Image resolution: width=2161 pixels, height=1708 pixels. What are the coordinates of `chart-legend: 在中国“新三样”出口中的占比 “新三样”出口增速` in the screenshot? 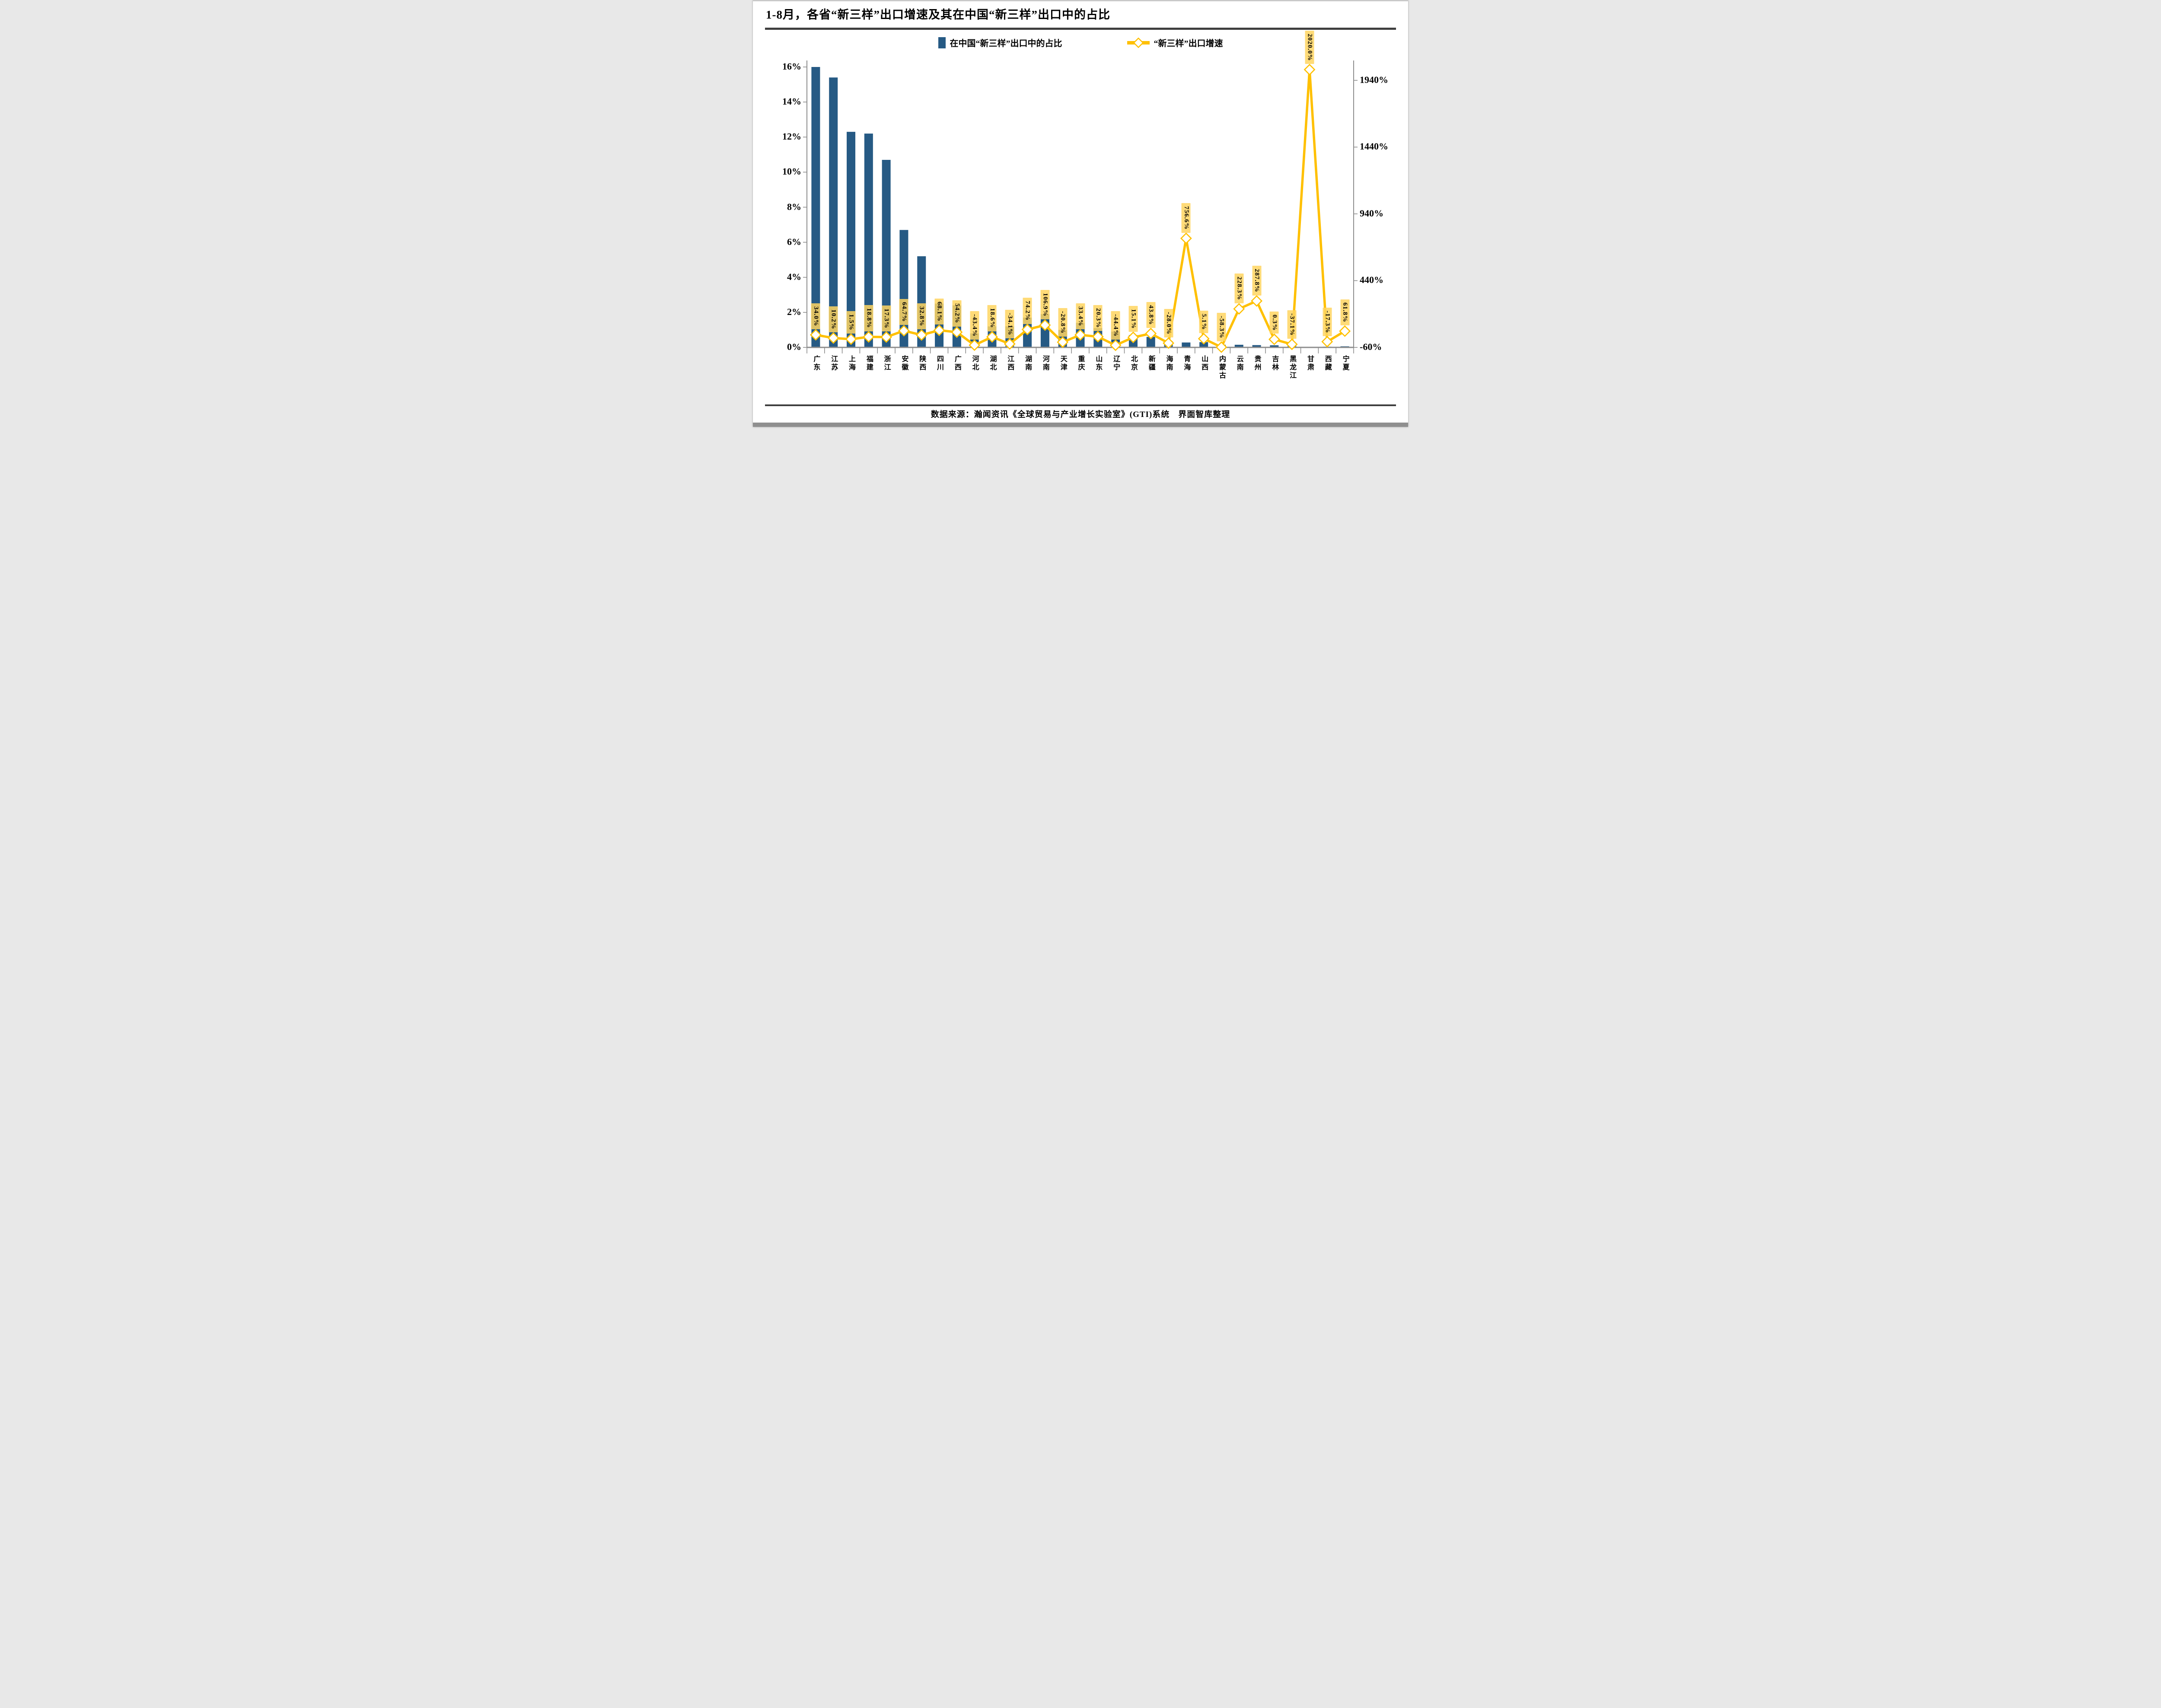 It's located at (1080, 42).